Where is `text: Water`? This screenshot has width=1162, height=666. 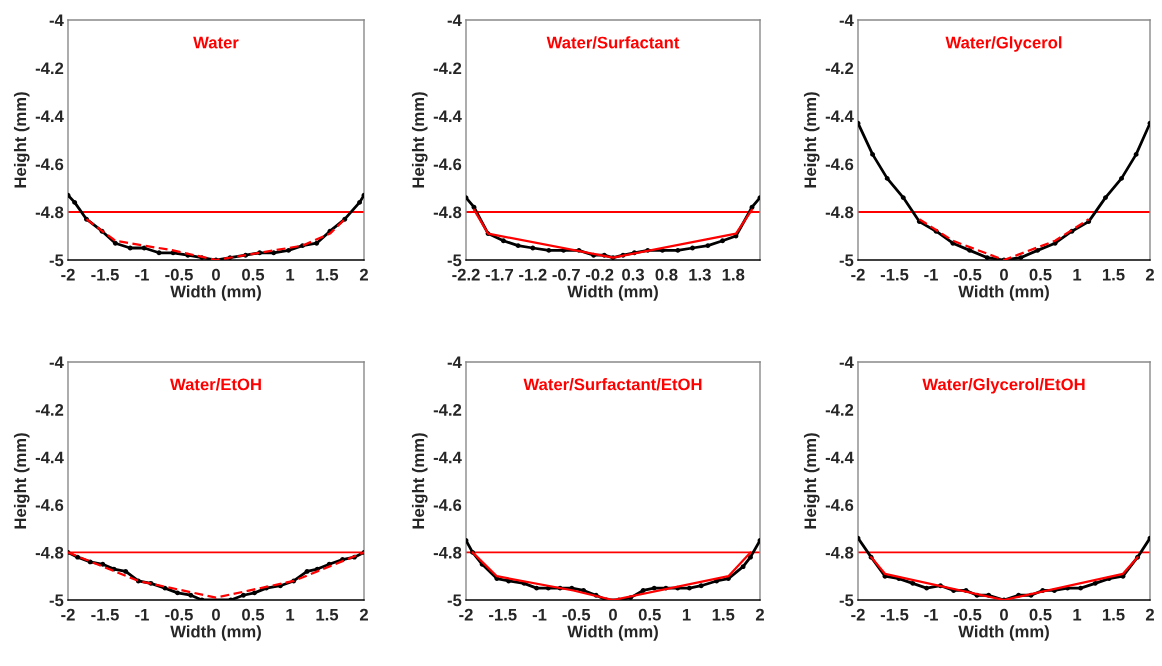
text: Water is located at coordinates (216, 42).